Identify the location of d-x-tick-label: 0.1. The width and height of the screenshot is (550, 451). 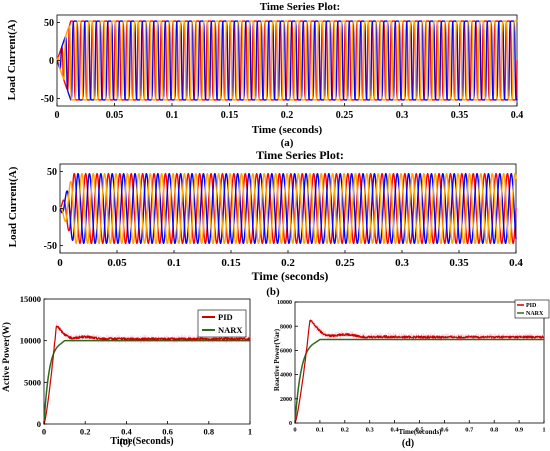
(320, 430).